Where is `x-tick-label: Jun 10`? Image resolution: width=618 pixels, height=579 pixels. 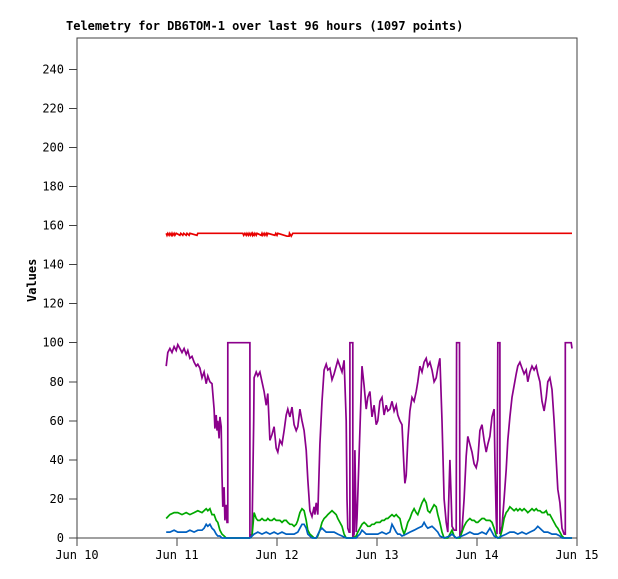 x-tick-label: Jun 10 is located at coordinates (76, 555).